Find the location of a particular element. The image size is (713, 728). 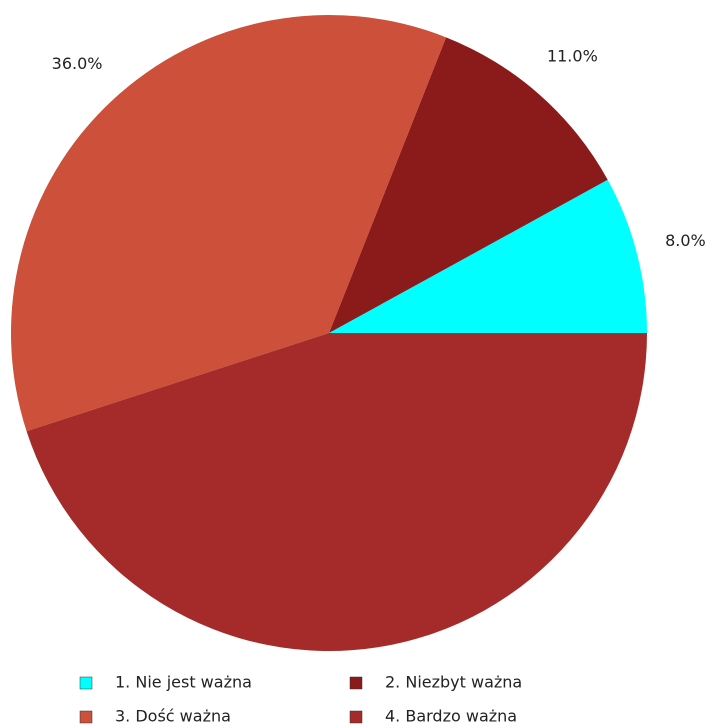

pie-slice is located at coordinates (488, 256).